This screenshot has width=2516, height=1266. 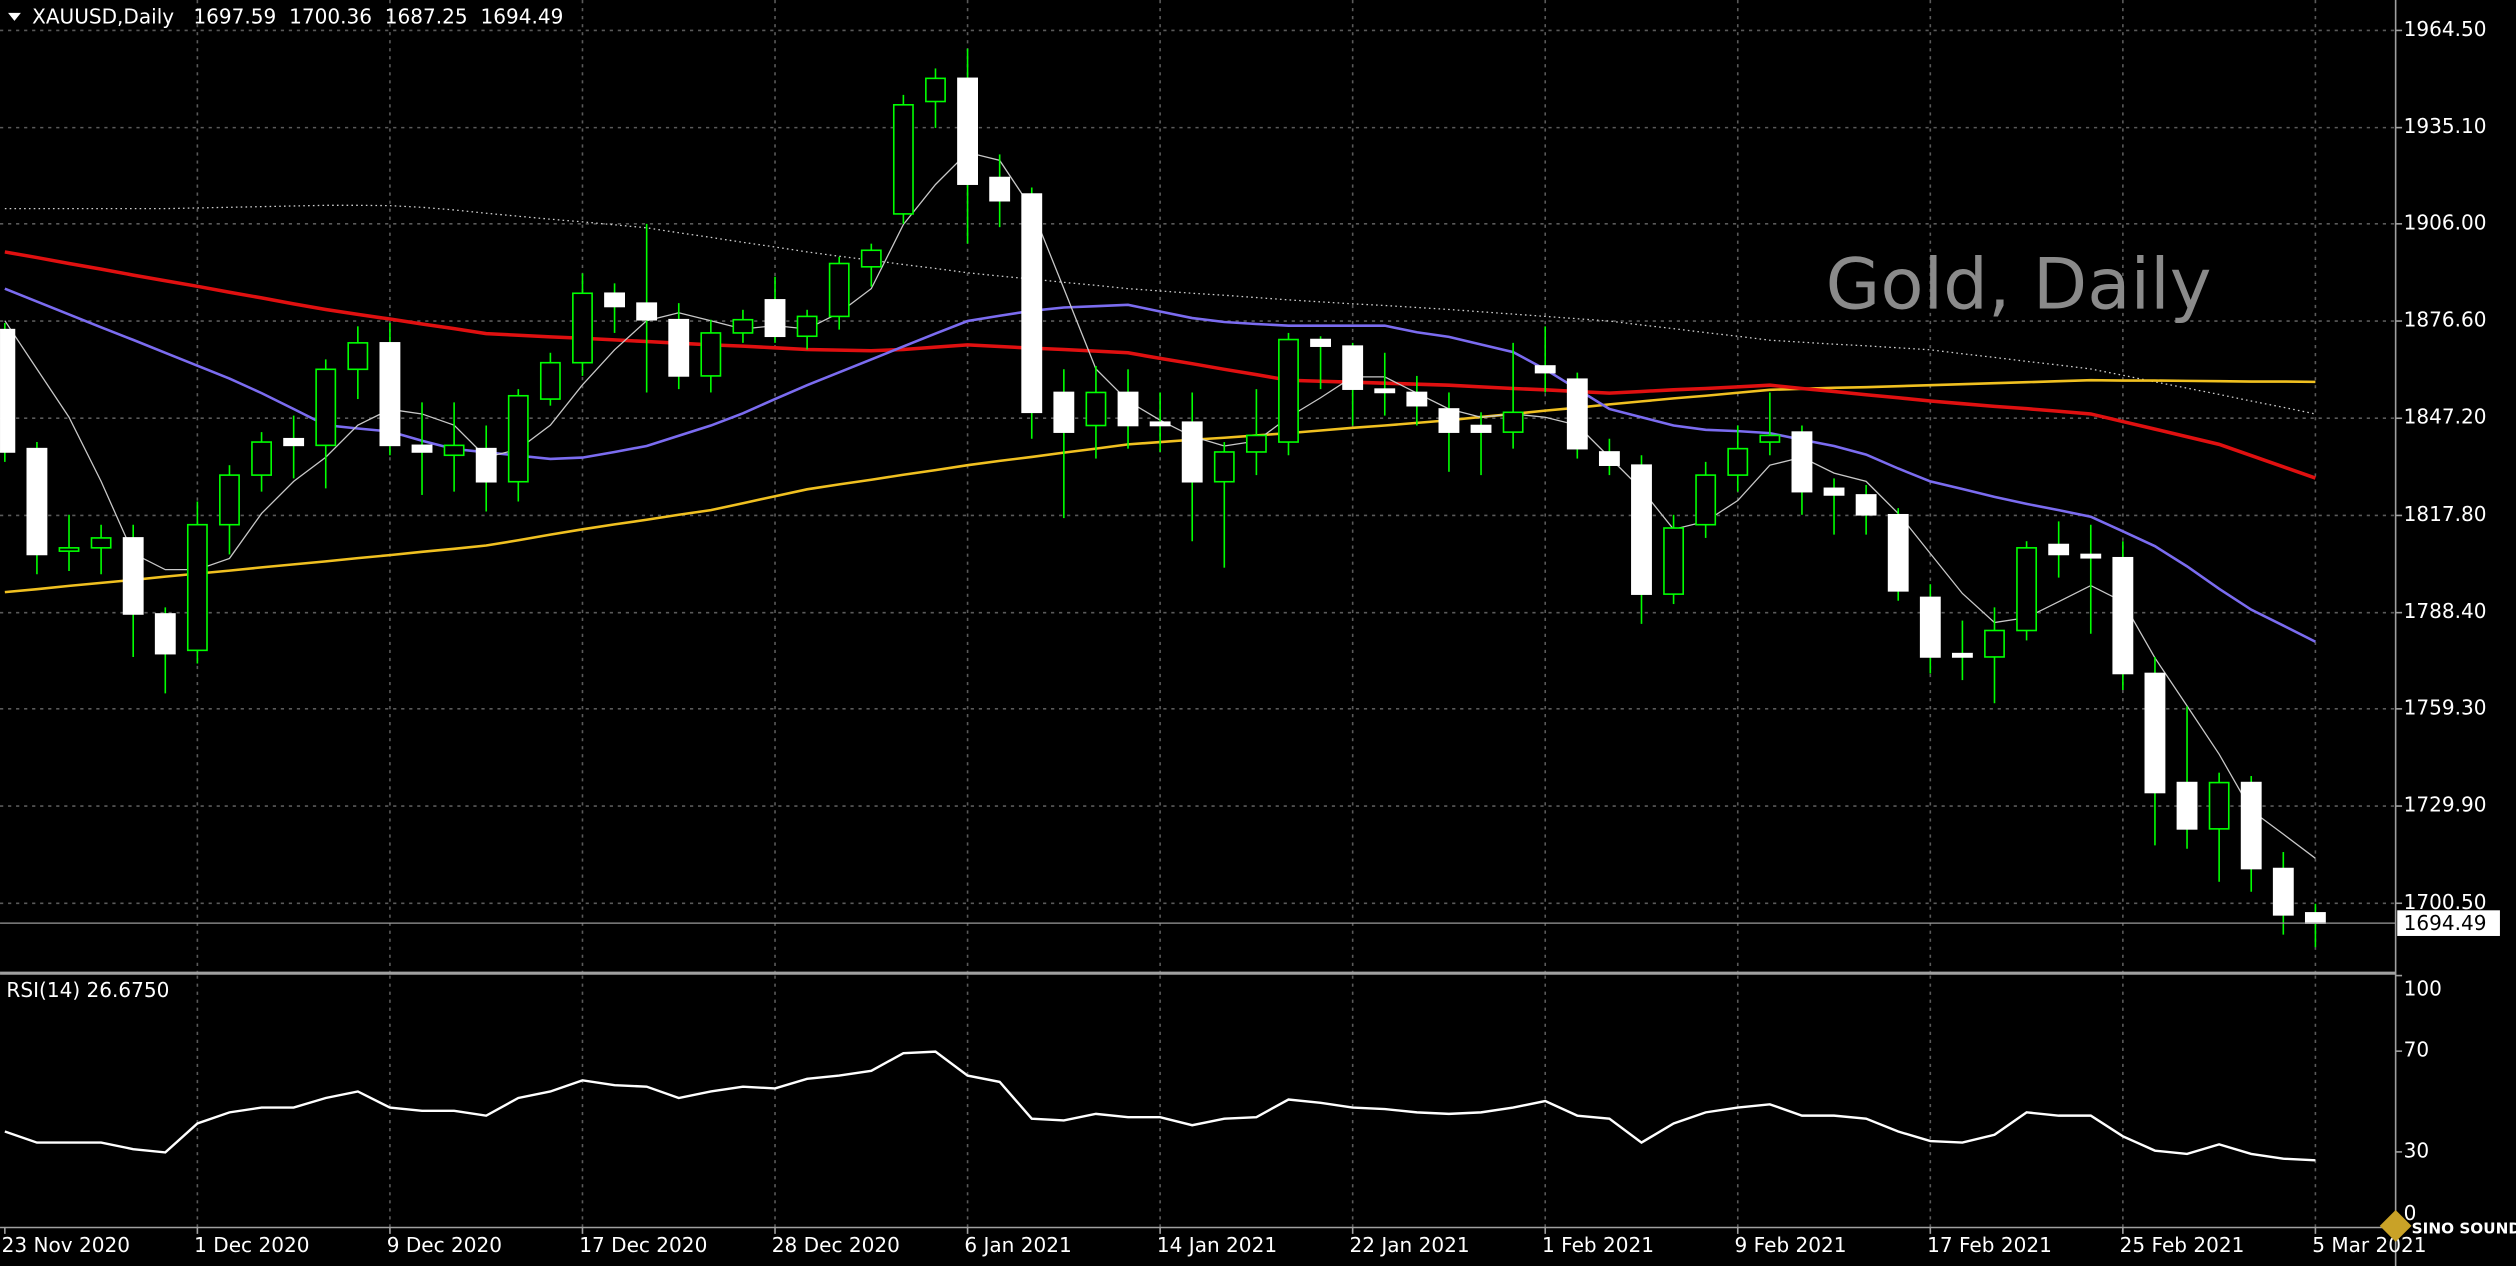 I want to click on rsi-line, so click(x=1160, y=1106).